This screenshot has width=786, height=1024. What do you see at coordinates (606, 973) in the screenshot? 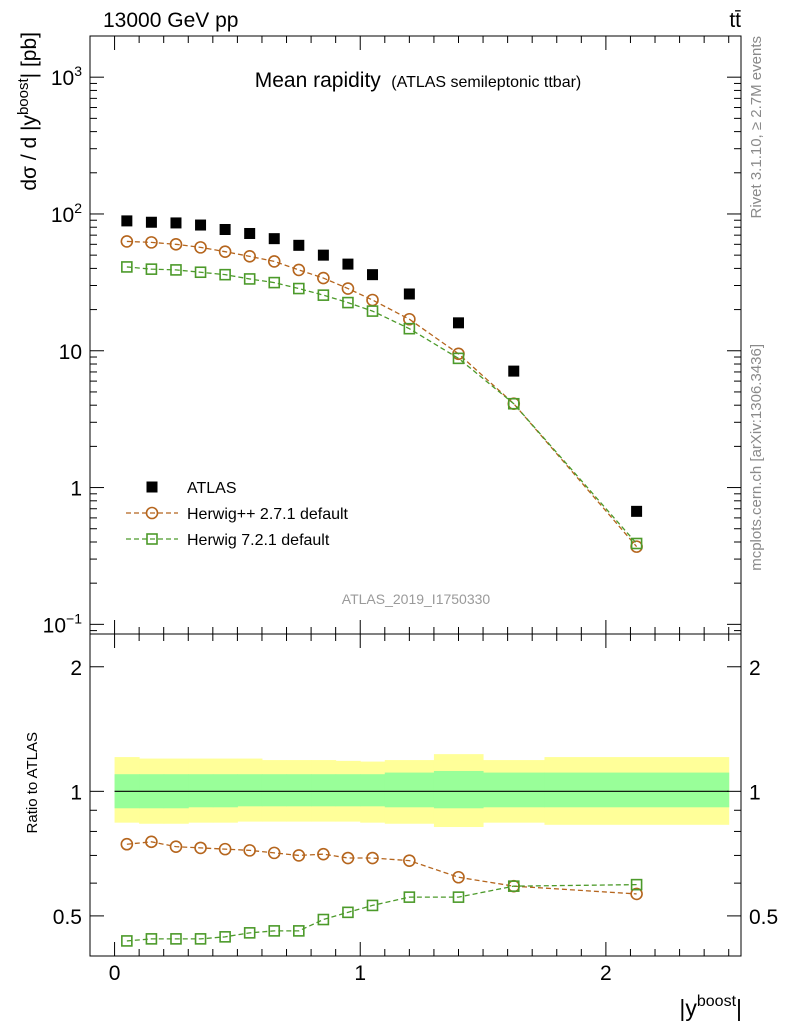
I see `x-tick-label: 2` at bounding box center [606, 973].